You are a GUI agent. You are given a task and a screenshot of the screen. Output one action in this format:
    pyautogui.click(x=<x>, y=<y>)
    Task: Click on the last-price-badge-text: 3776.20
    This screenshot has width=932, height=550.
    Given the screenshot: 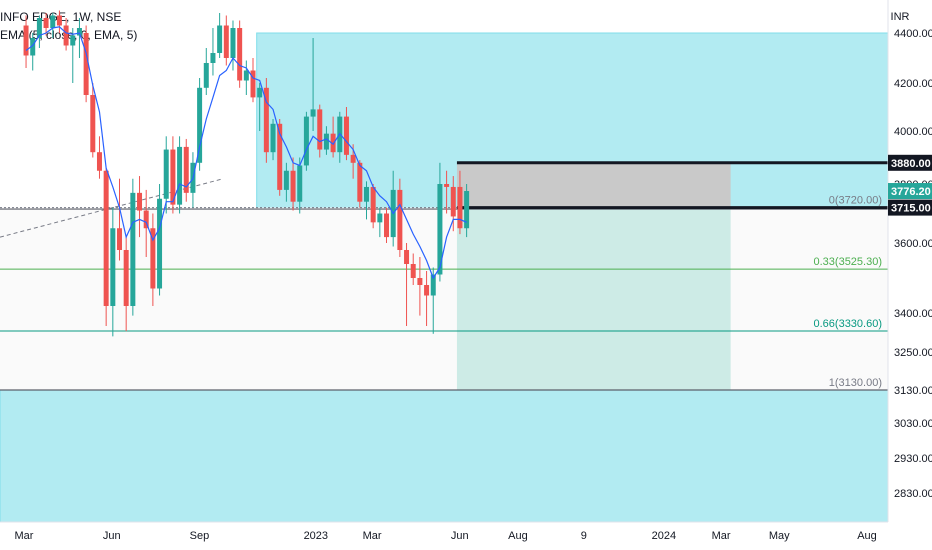 What is the action you would take?
    pyautogui.click(x=911, y=192)
    